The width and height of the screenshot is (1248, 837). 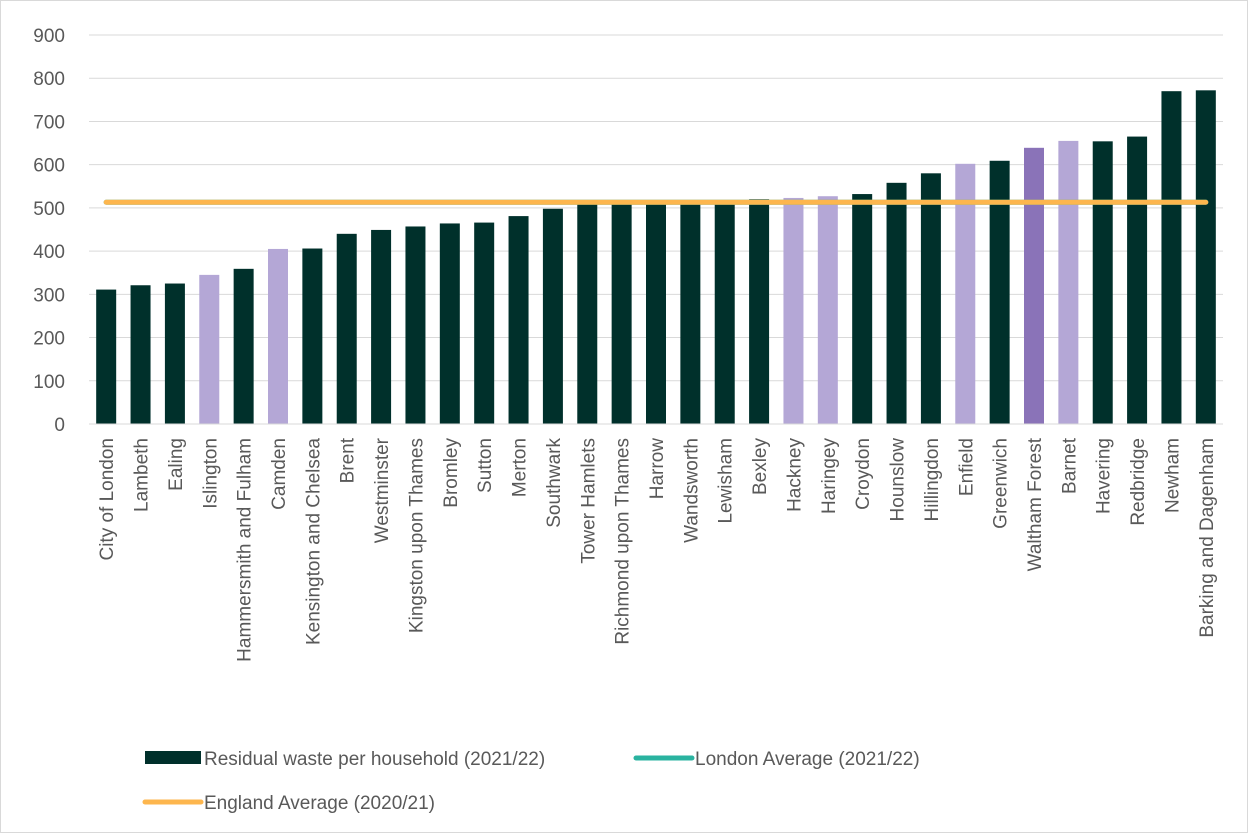 What do you see at coordinates (210, 473) in the screenshot?
I see `x-tick-label: Islington` at bounding box center [210, 473].